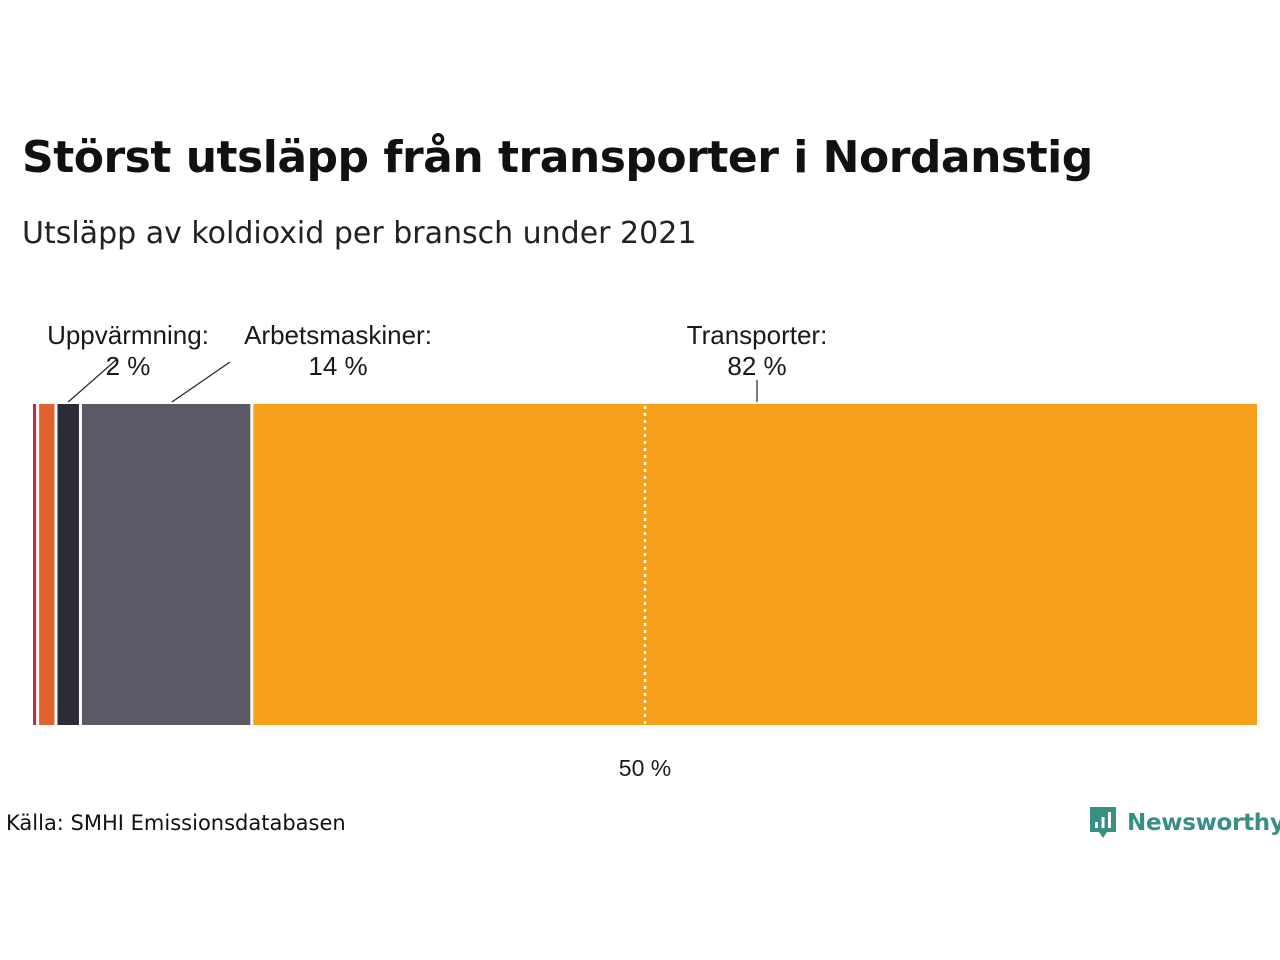  I want to click on reference-line-label: 50 %, so click(645, 768).